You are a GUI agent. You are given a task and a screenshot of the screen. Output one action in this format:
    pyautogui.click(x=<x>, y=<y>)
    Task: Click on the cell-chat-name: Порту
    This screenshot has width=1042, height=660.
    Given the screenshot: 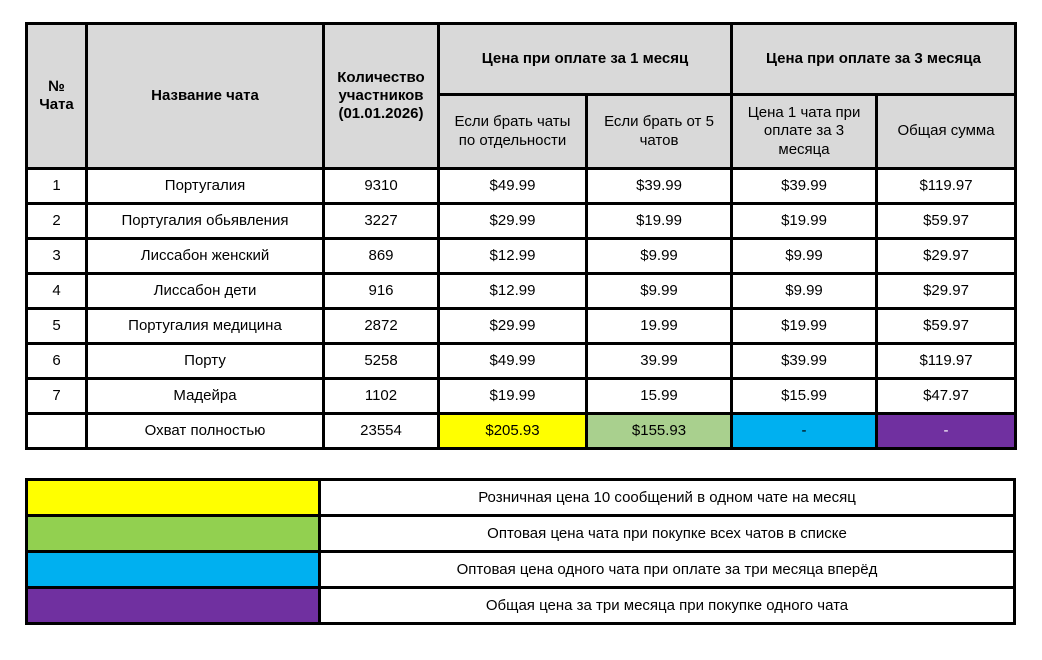 What is the action you would take?
    pyautogui.click(x=205, y=361)
    